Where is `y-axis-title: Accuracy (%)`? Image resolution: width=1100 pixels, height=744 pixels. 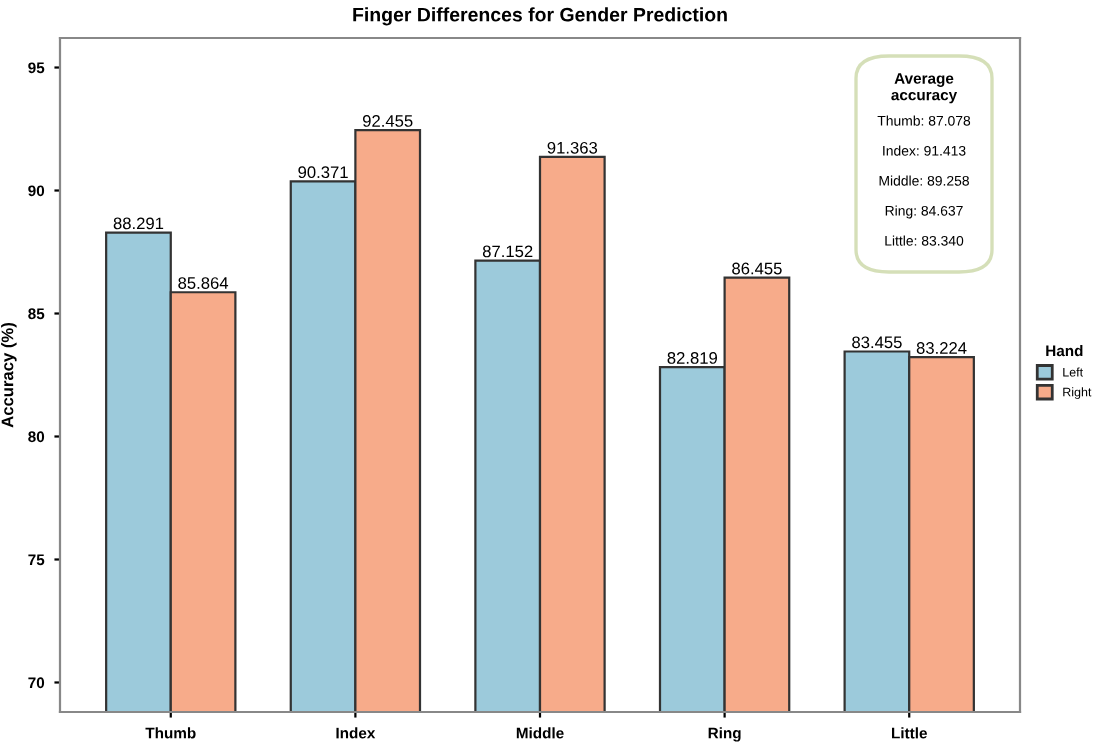 y-axis-title: Accuracy (%) is located at coordinates (9, 375).